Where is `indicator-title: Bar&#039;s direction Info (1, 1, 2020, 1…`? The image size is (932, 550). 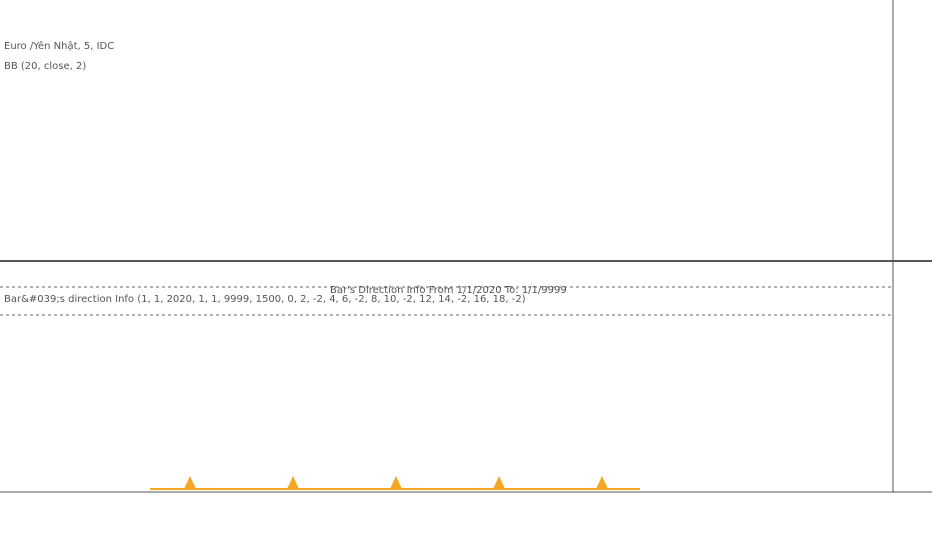 indicator-title: Bar&#039;s direction Info (1, 1, 2020, 1… is located at coordinates (265, 299).